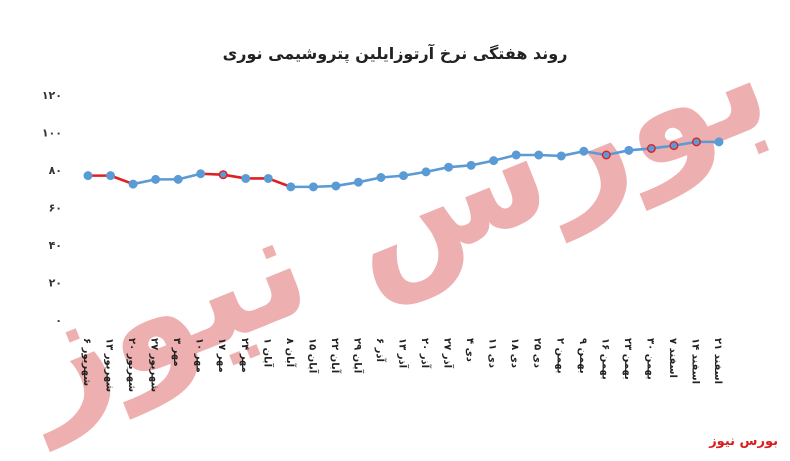 The width and height of the screenshot is (790, 461). I want to click on x-tick-label: ۶ شهریور, so click(86, 362).